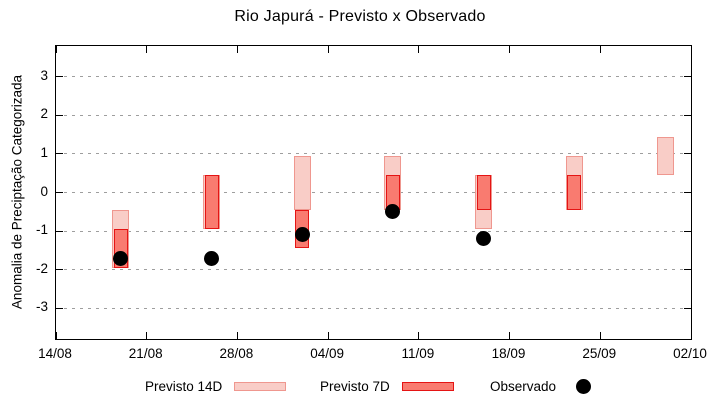 The width and height of the screenshot is (720, 400). I want to click on x-tick-label: 18/09, so click(508, 353).